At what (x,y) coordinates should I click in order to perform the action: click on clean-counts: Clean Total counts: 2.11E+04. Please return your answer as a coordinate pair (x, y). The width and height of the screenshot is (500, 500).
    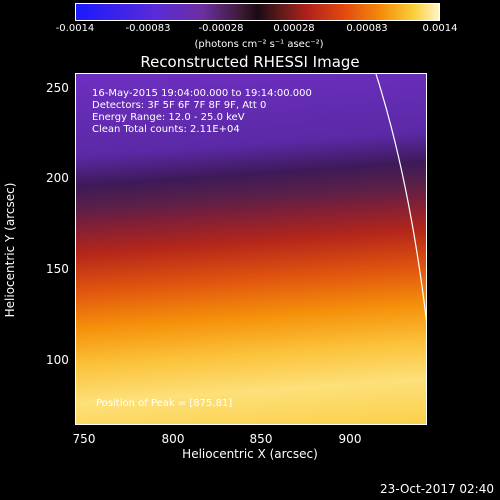
    Looking at the image, I should click on (166, 129).